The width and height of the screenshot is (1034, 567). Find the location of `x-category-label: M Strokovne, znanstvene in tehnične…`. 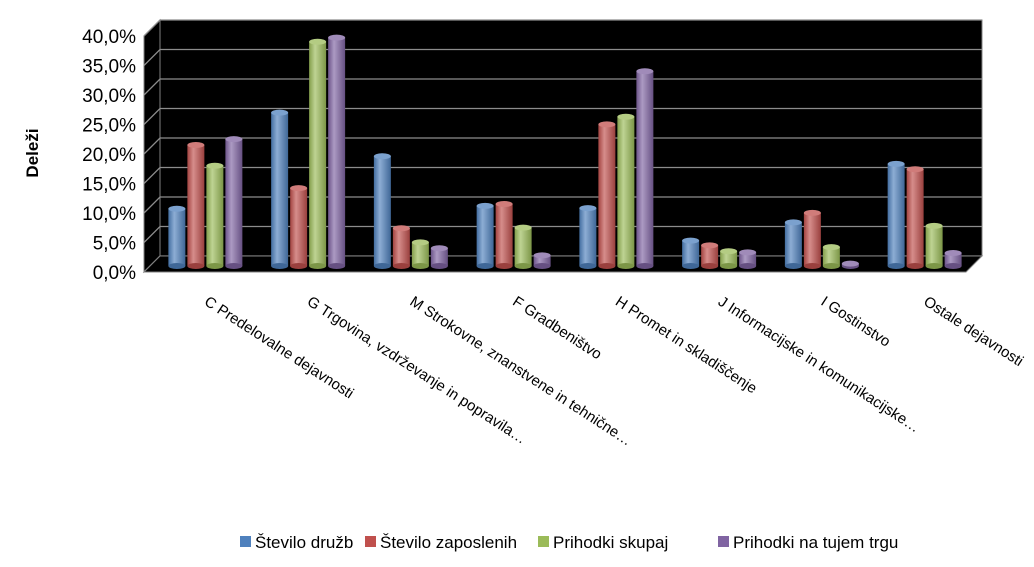

x-category-label: M Strokovne, znanstvene in tehnične… is located at coordinates (521, 371).